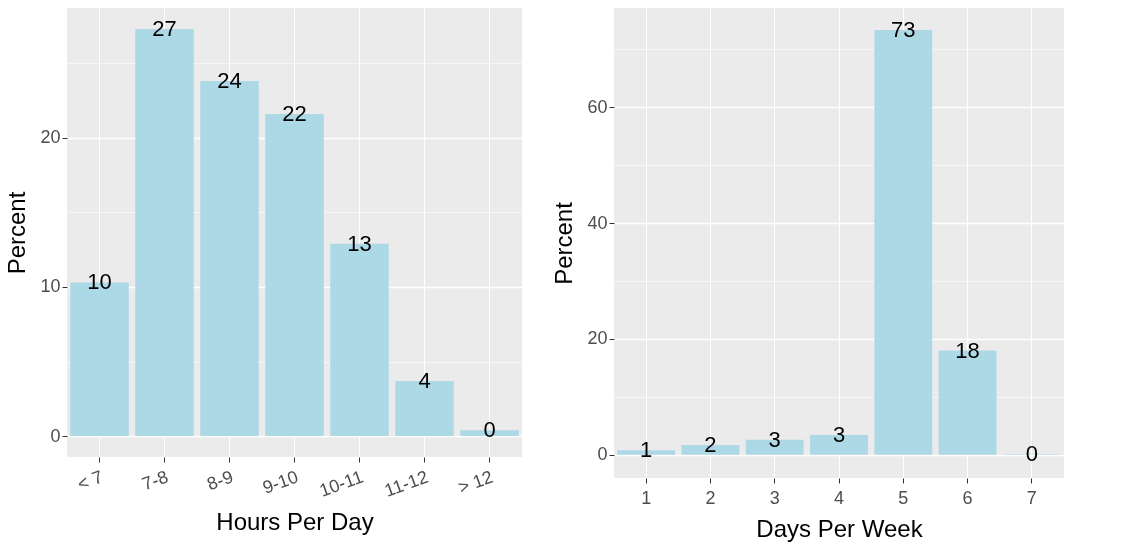 The width and height of the screenshot is (1127, 555). What do you see at coordinates (903, 30) in the screenshot?
I see `data-label: 73` at bounding box center [903, 30].